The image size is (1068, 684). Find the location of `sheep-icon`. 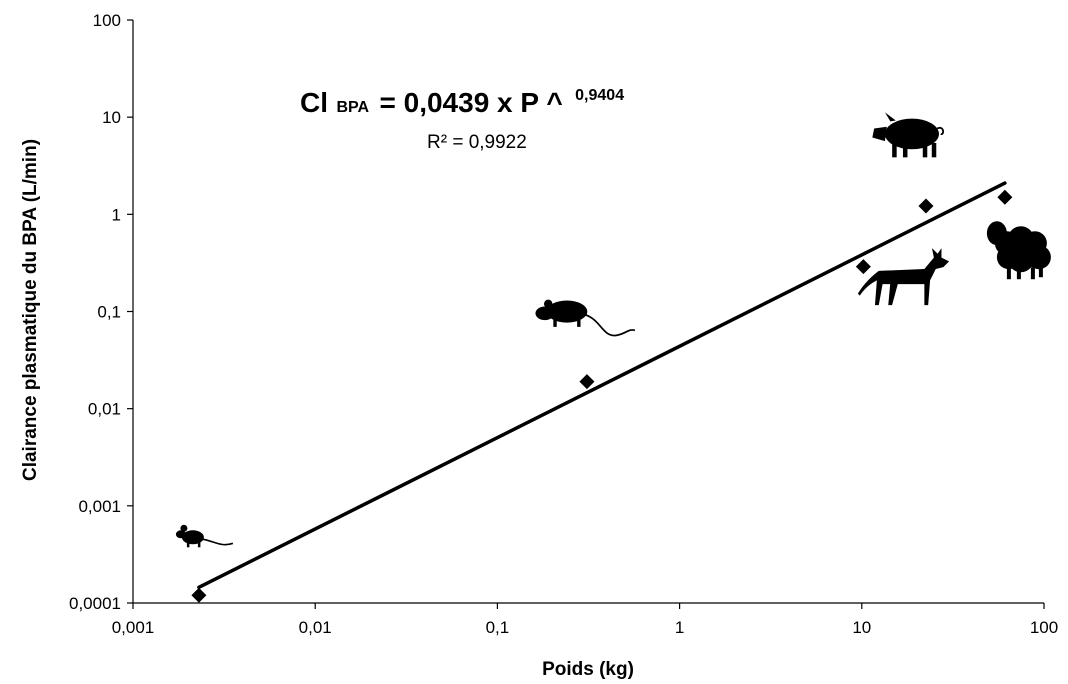

sheep-icon is located at coordinates (1018, 250).